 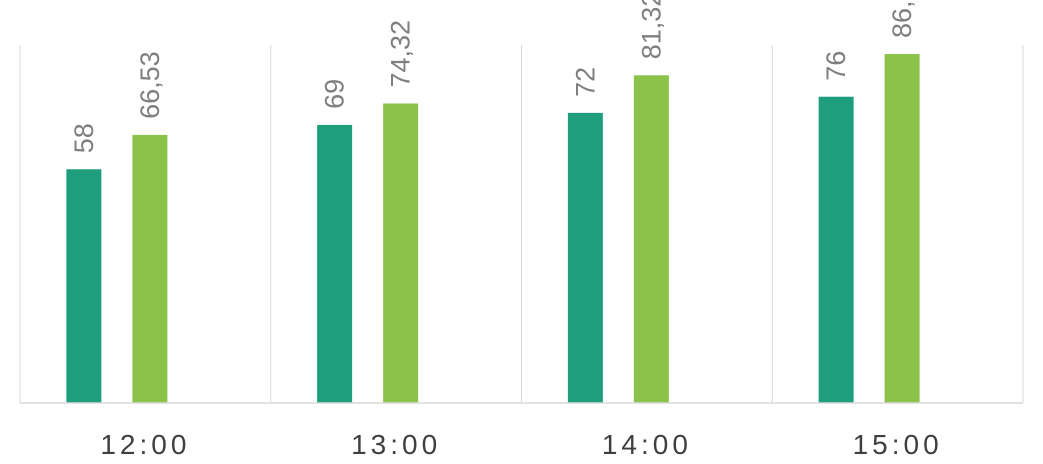 What do you see at coordinates (145, 444) in the screenshot?
I see `x-tick-label: 12:00` at bounding box center [145, 444].